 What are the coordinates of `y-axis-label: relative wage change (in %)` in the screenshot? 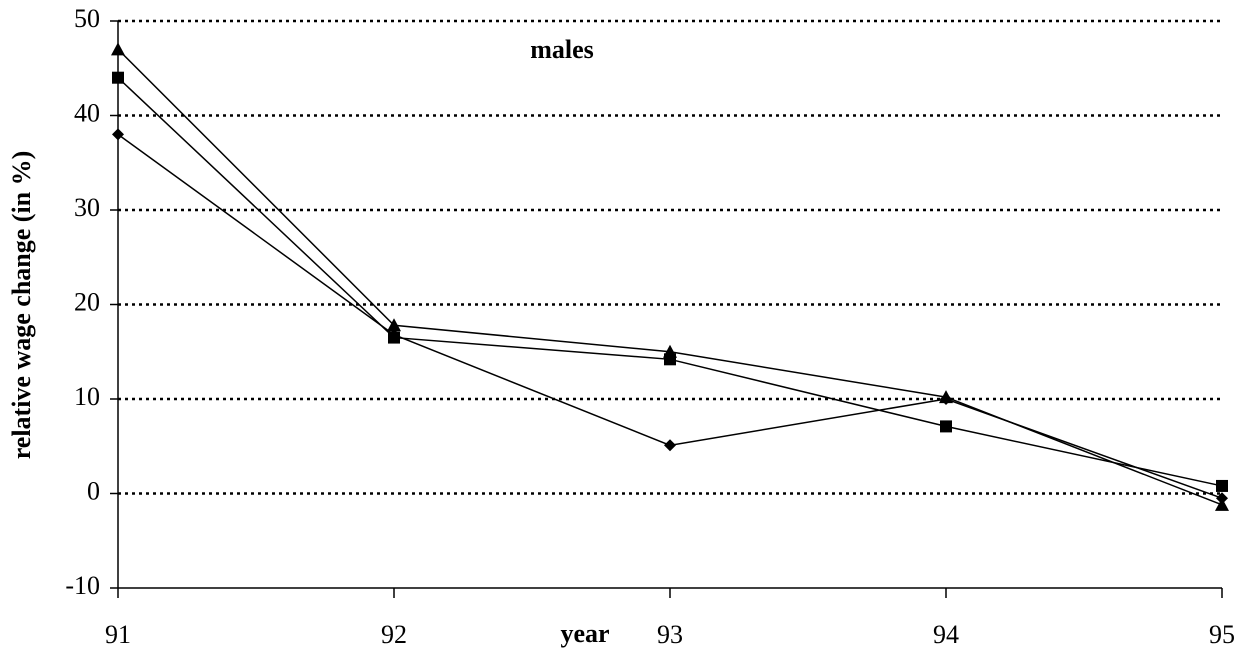 It's located at (21, 305).